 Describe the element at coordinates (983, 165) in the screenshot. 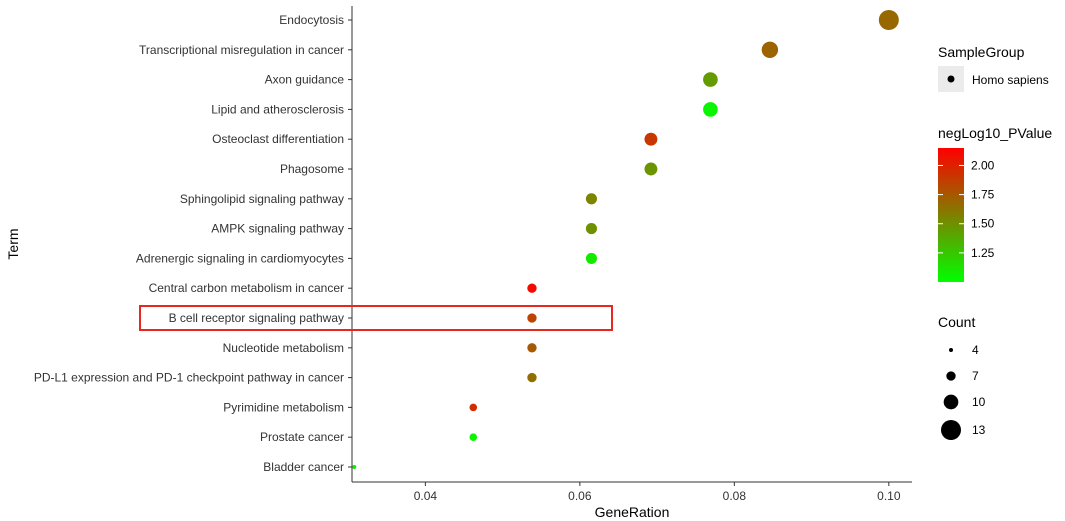

I see `colorbar-tick-label: 2.00` at that location.